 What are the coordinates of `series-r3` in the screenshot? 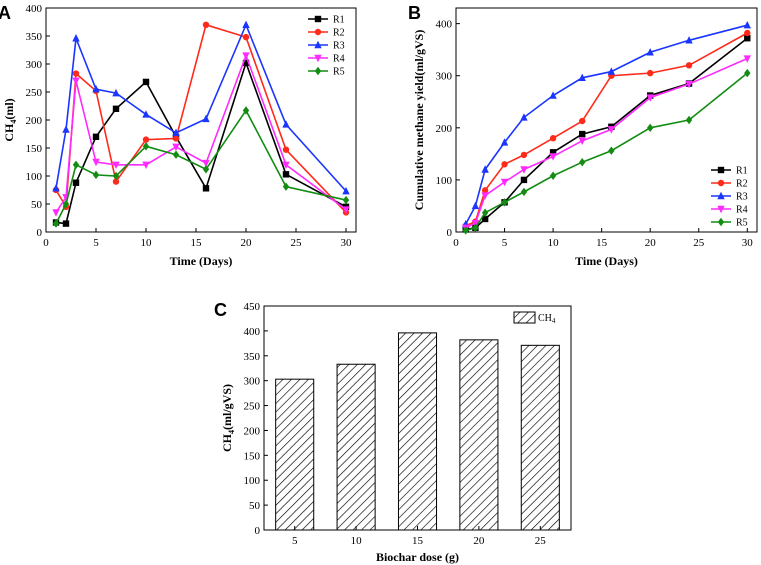 It's located at (606, 124).